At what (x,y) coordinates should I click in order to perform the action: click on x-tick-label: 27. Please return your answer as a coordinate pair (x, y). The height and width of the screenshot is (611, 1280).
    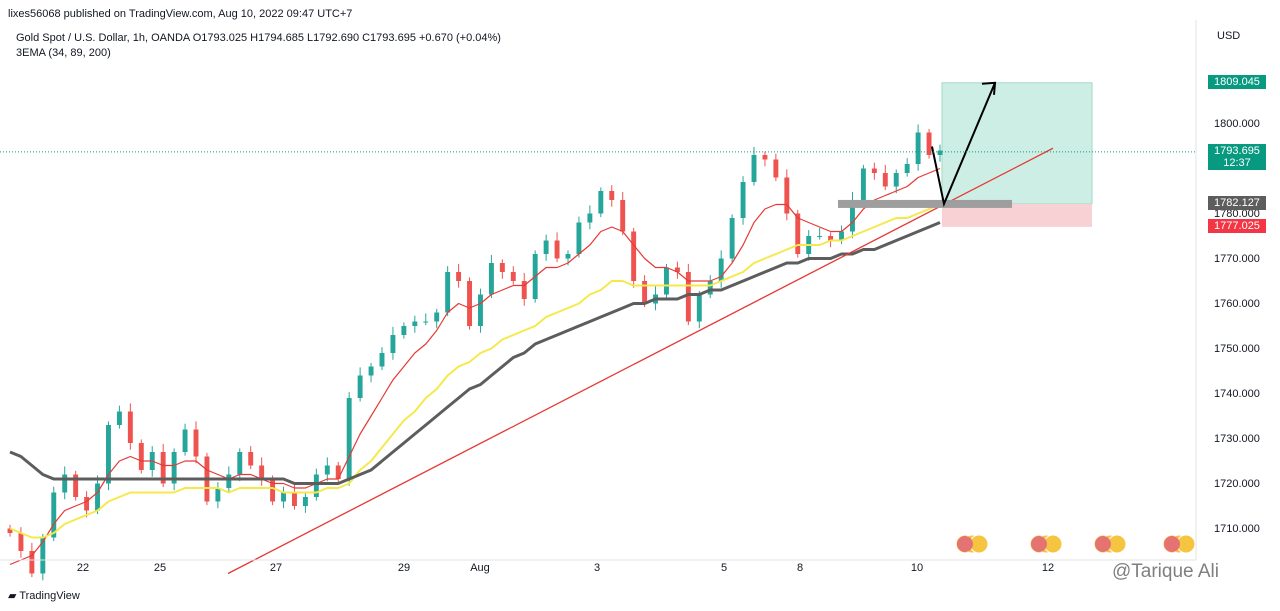
    Looking at the image, I should click on (276, 568).